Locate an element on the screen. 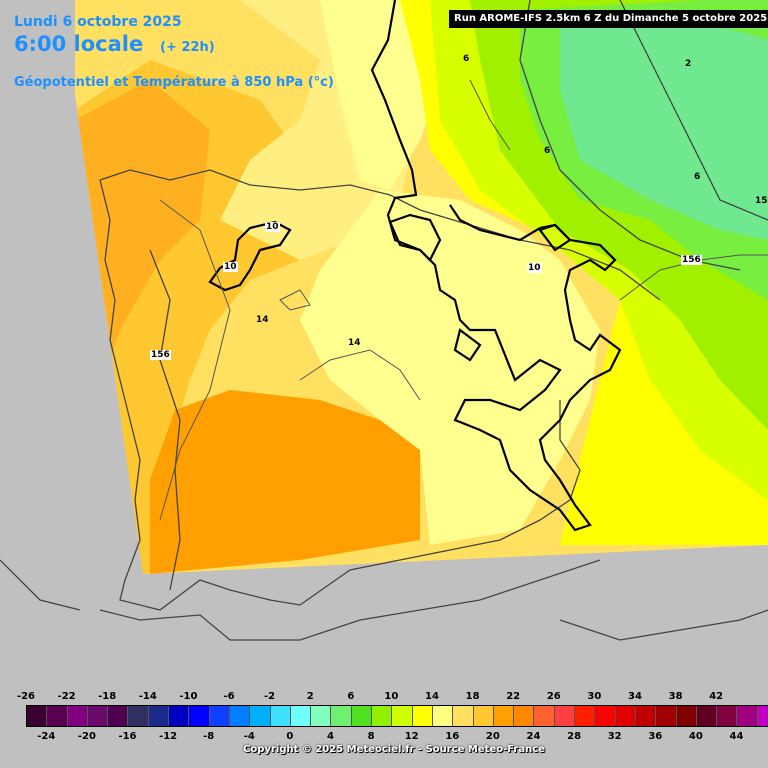 This screenshot has height=768, width=768. contour-label: 2 is located at coordinates (688, 64).